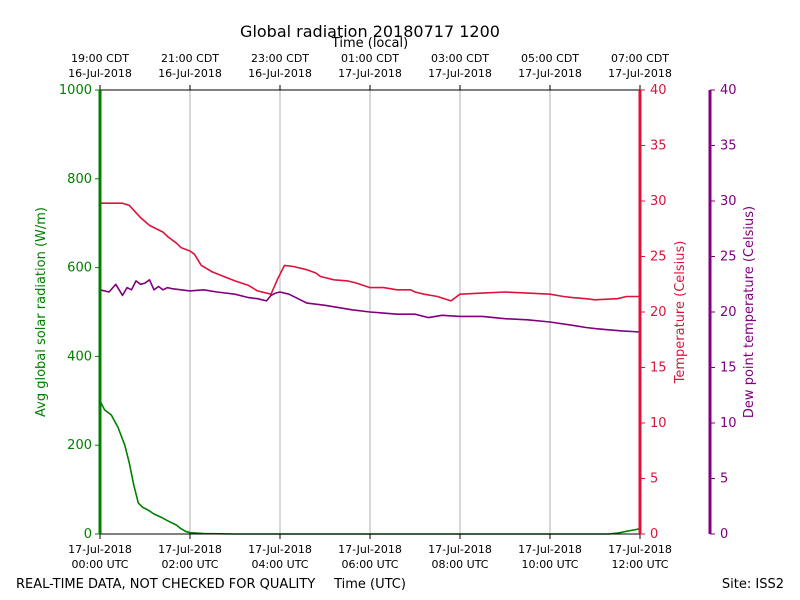 The image size is (800, 600). Describe the element at coordinates (753, 584) in the screenshot. I see `site-label: Site: ISS2` at that location.